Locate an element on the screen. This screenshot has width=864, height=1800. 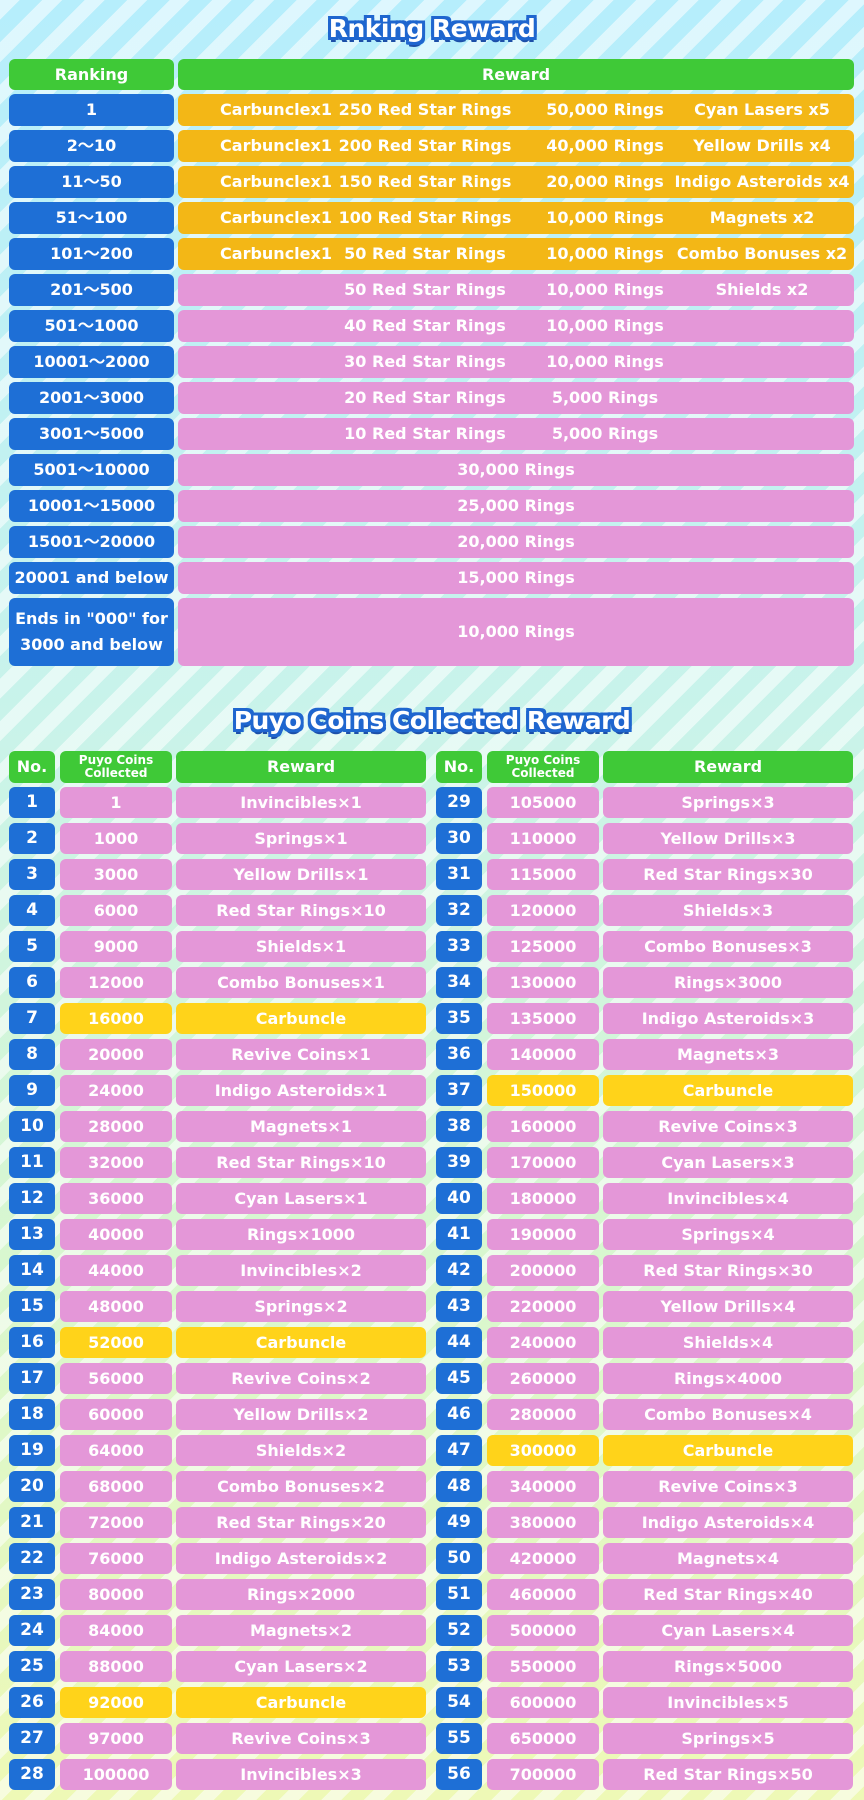
coins-required: 280000 is located at coordinates (543, 1414).